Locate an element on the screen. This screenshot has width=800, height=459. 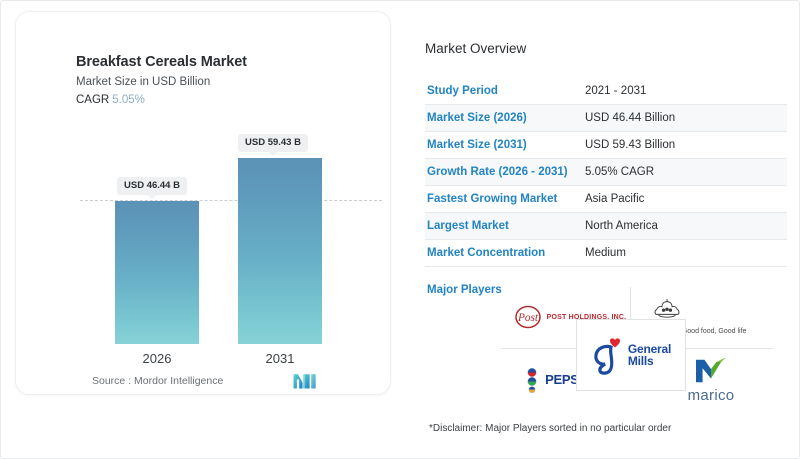
x-axis-tick-2026: 2026 is located at coordinates (157, 358).